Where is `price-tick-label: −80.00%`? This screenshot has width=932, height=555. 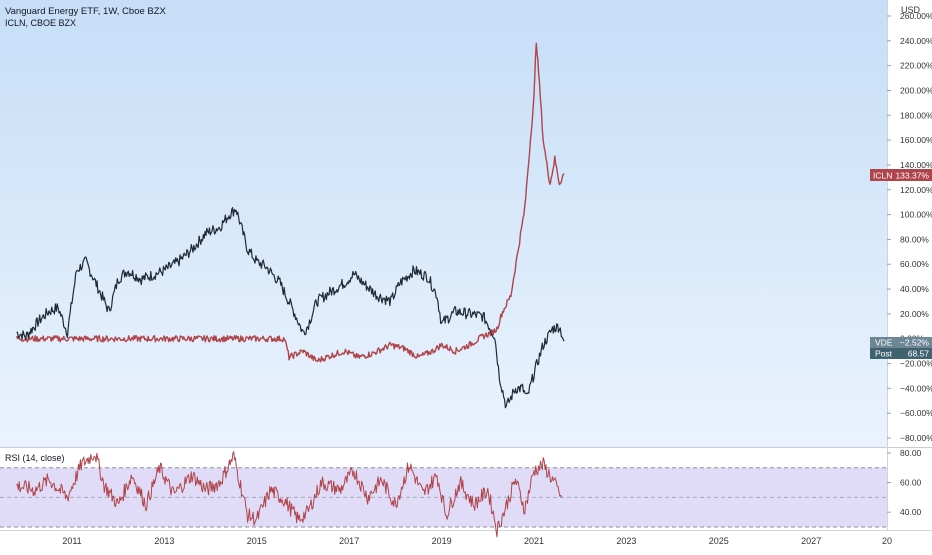 price-tick-label: −80.00% is located at coordinates (916, 438).